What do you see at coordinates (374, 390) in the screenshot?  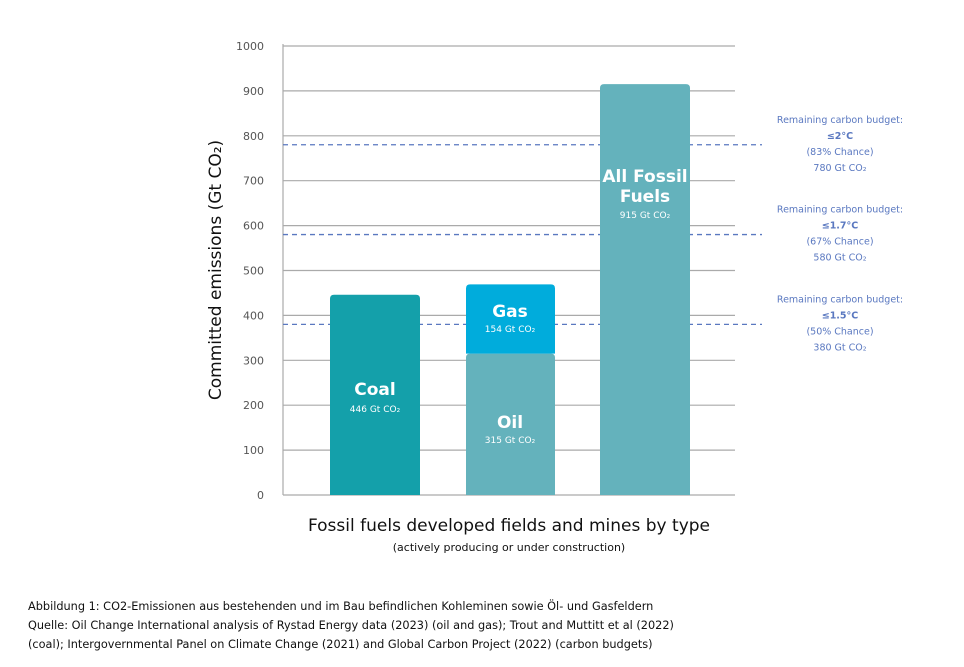 I see `bar-name-label: Coal` at bounding box center [374, 390].